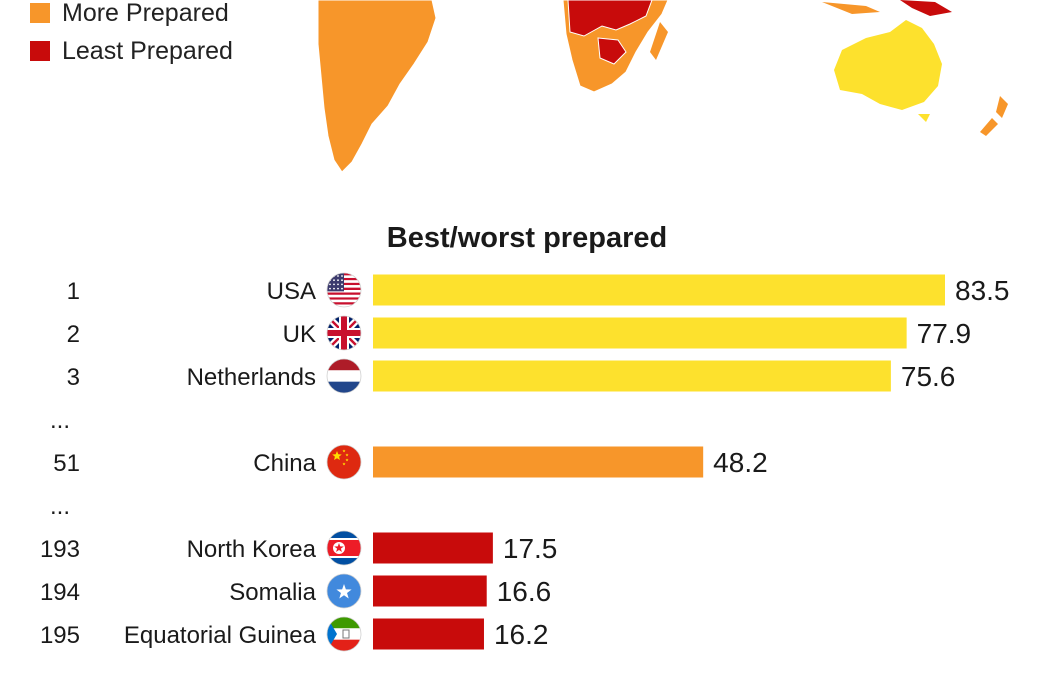 This screenshot has width=1050, height=700. What do you see at coordinates (344, 634) in the screenshot?
I see `equatorial-guinea-flag-icon` at bounding box center [344, 634].